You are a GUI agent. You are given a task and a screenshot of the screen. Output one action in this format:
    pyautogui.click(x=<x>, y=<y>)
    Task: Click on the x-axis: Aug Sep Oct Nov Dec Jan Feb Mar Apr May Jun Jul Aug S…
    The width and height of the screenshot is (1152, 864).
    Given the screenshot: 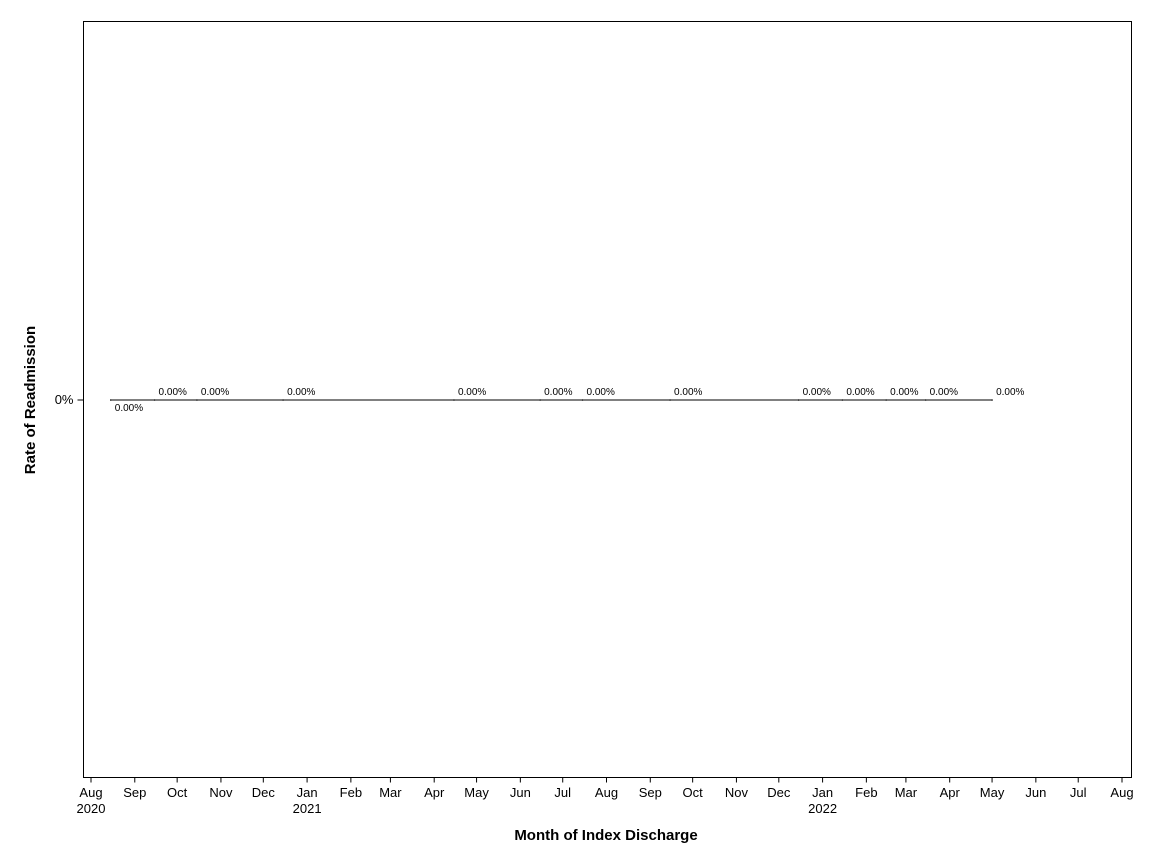 What is the action you would take?
    pyautogui.click(x=605, y=796)
    